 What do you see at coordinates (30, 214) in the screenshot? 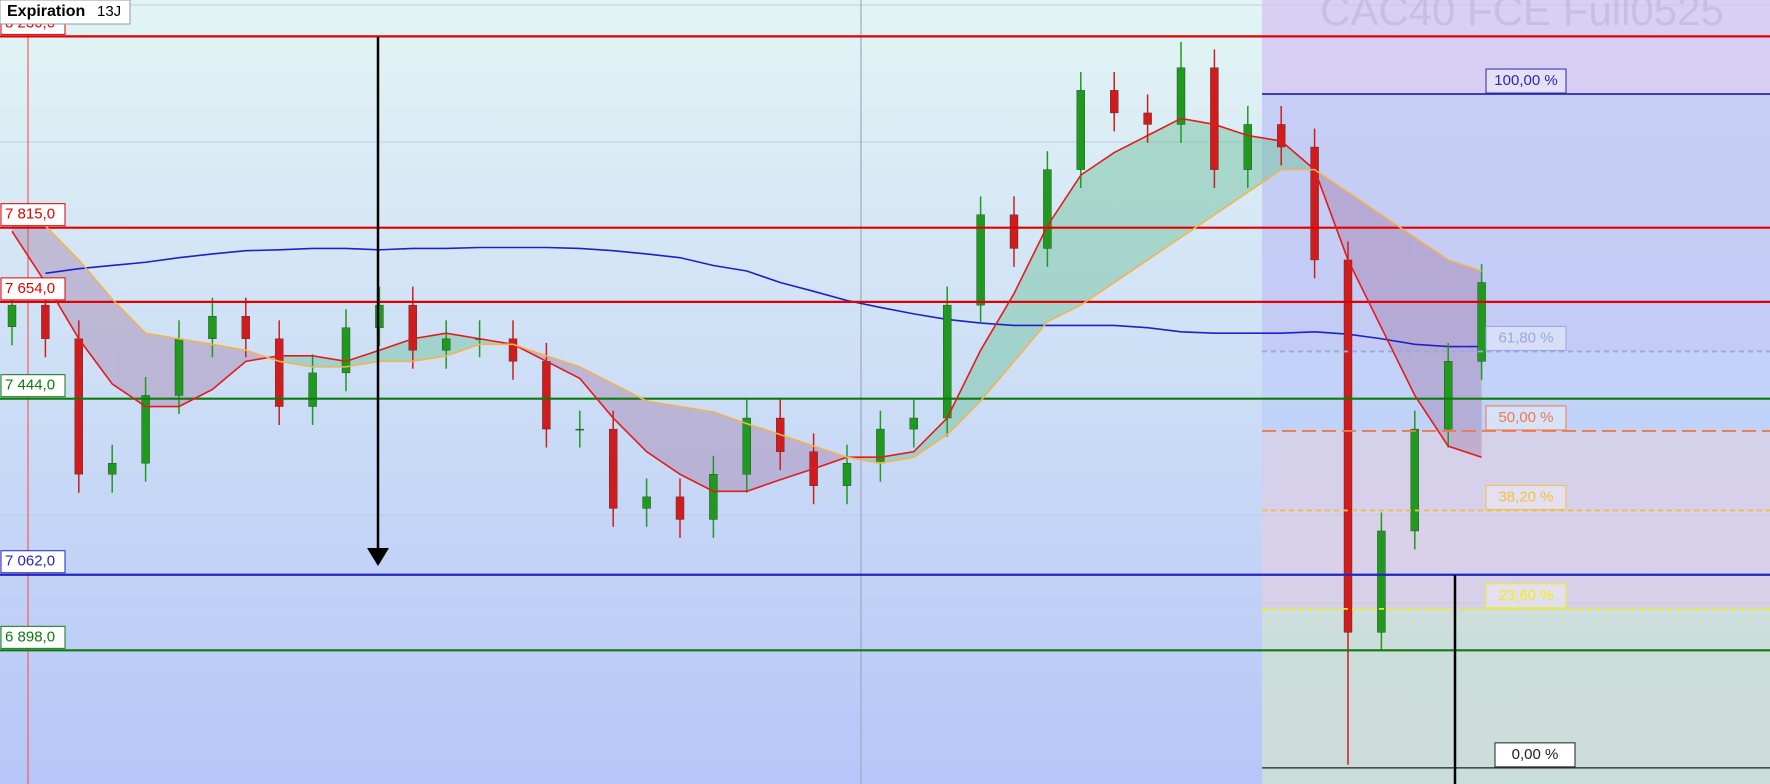
I see `level-label: 7 815,0` at bounding box center [30, 214].